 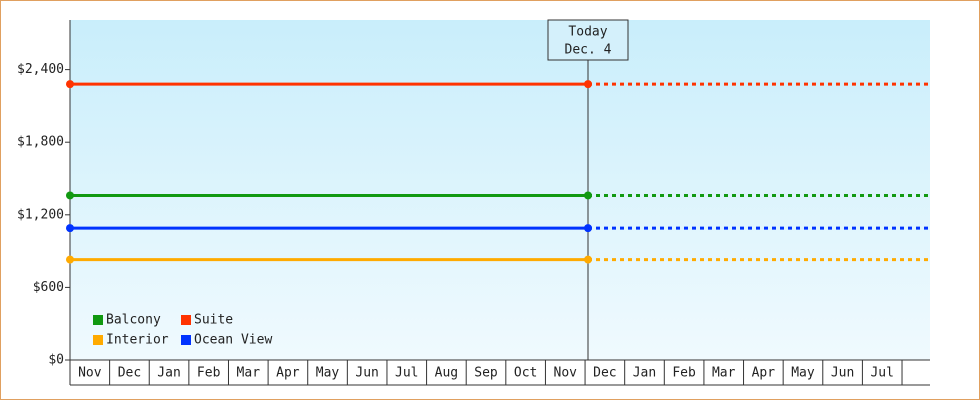 I want to click on x-tick-label: Aug, so click(x=446, y=373).